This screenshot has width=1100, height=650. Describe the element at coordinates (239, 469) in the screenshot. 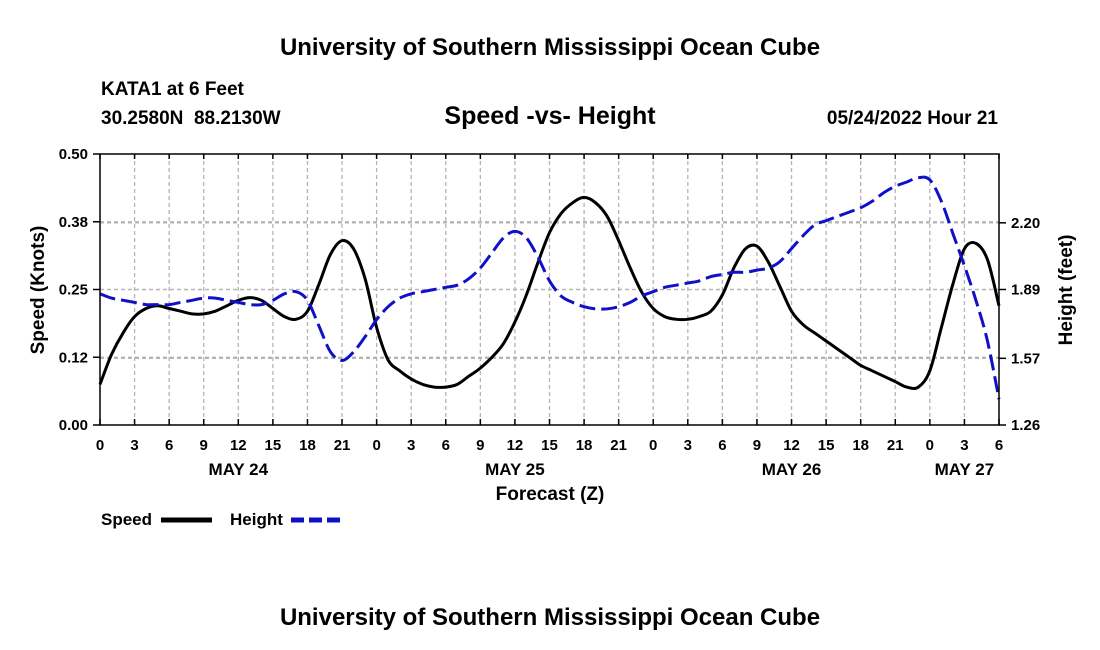

I see `x-day-label: MAY 24` at that location.